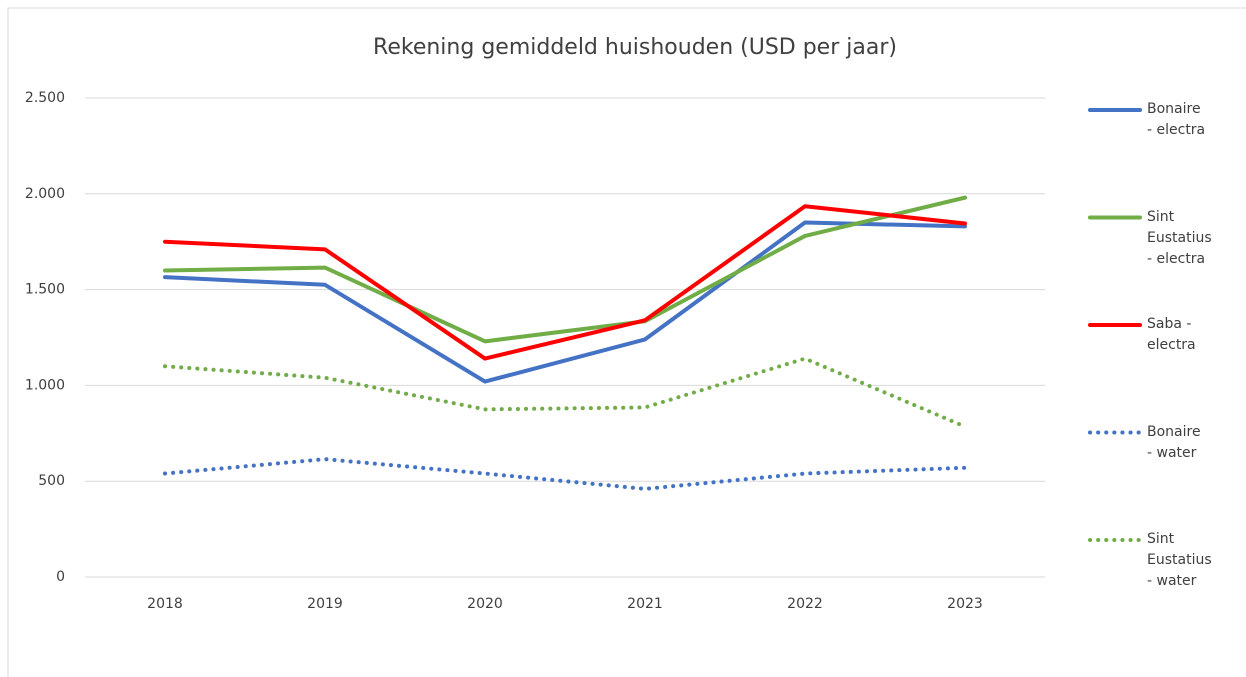 The width and height of the screenshot is (1246, 677). What do you see at coordinates (1179, 560) in the screenshot?
I see `legend-label: Sint Eustatius - water` at bounding box center [1179, 560].